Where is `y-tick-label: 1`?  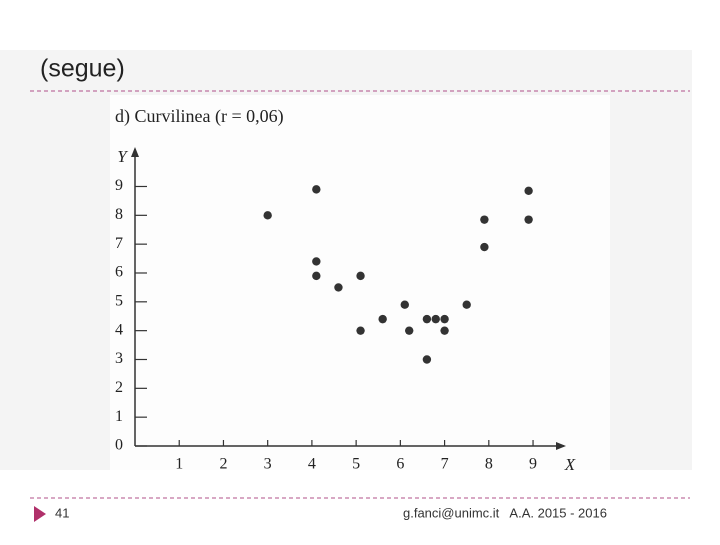 y-tick-label: 1 is located at coordinates (119, 416).